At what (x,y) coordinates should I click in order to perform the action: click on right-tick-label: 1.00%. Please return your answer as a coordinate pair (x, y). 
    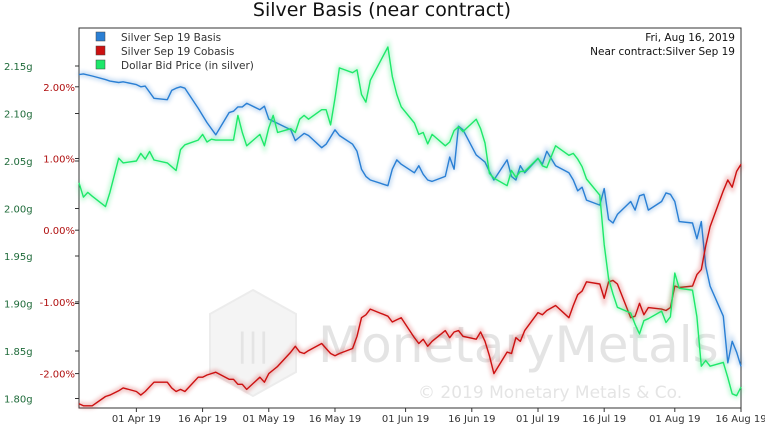
    Looking at the image, I should click on (59, 159).